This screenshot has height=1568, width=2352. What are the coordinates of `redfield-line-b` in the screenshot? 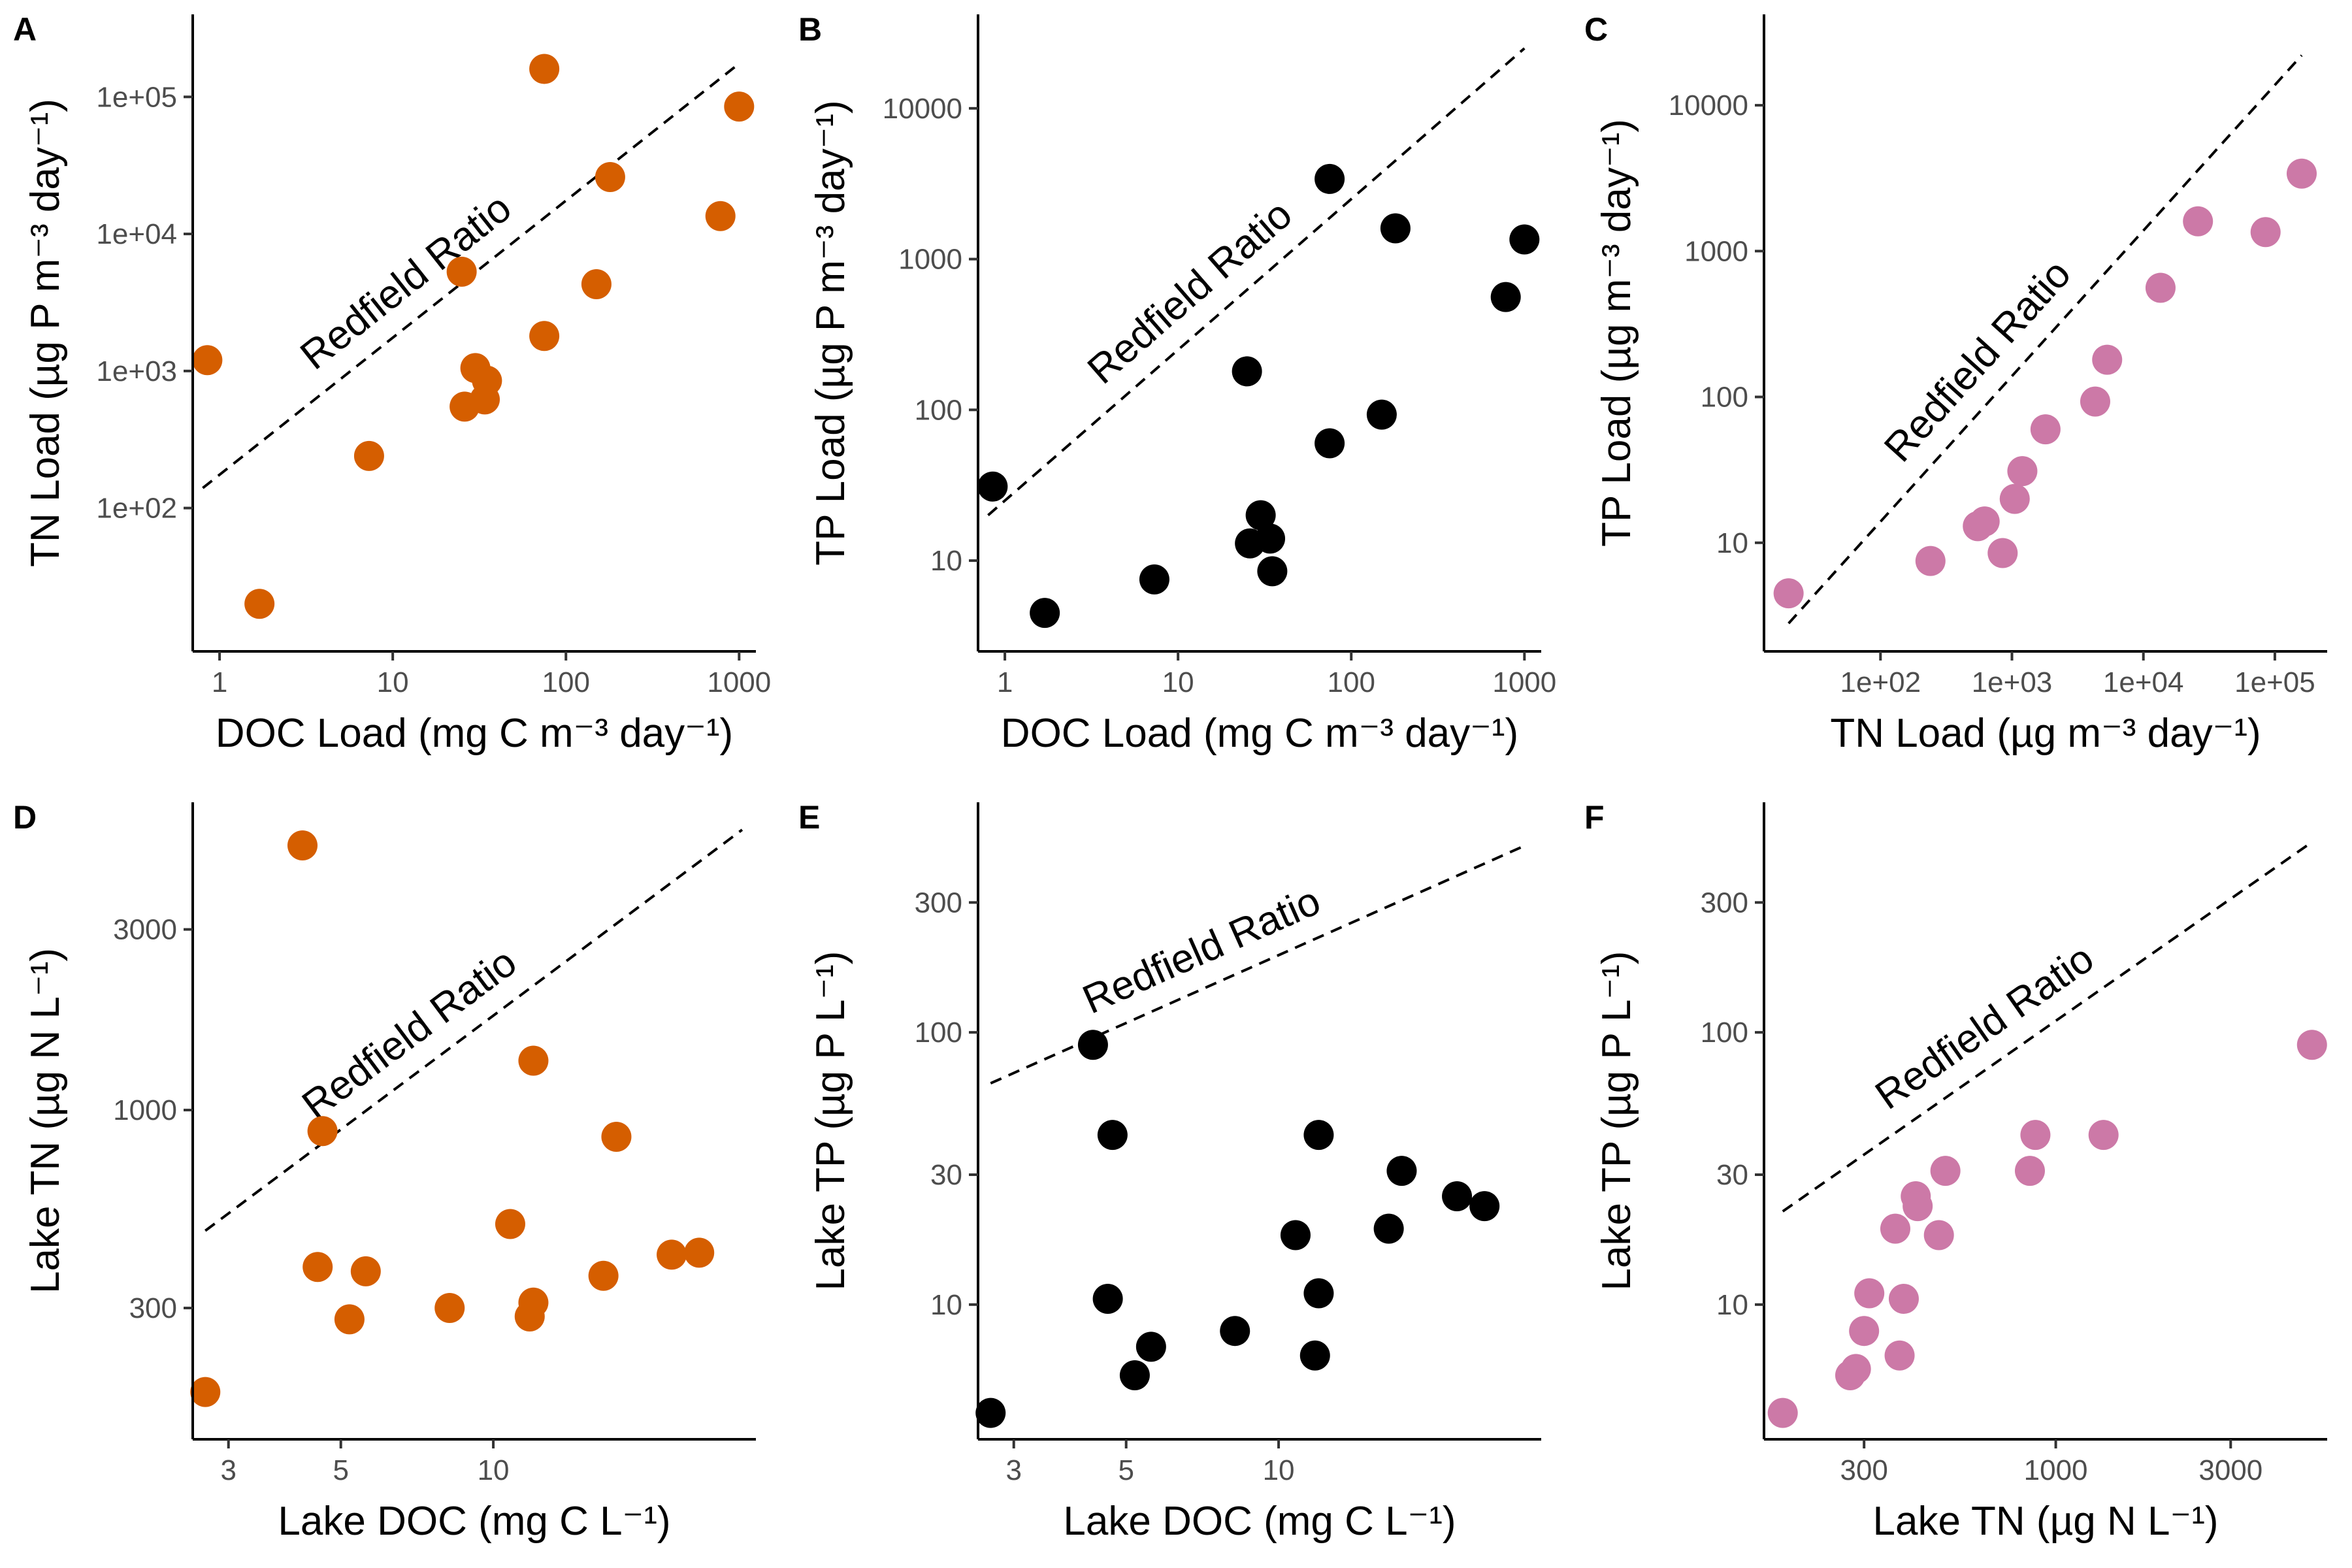 It's located at (1256, 282).